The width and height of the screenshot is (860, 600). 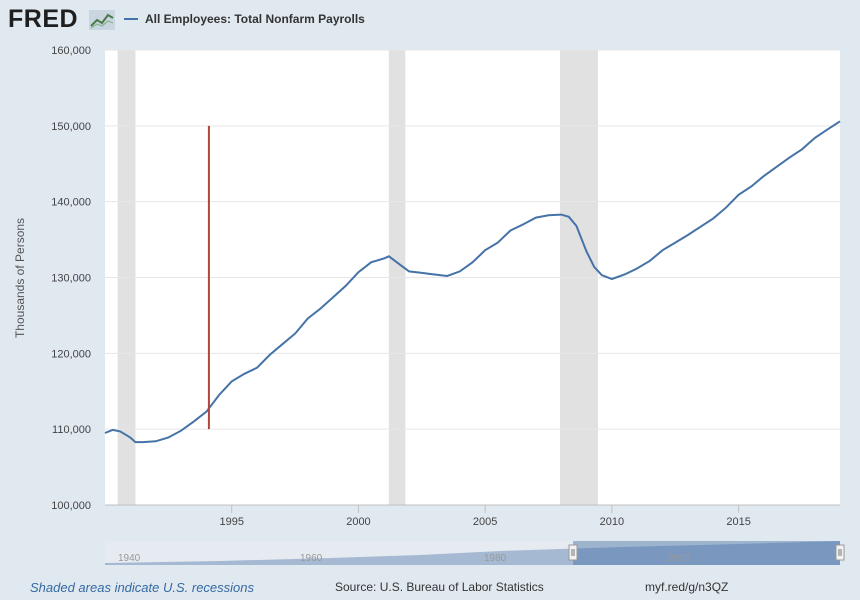 I want to click on y-tick-label: 140,000, so click(x=71, y=203).